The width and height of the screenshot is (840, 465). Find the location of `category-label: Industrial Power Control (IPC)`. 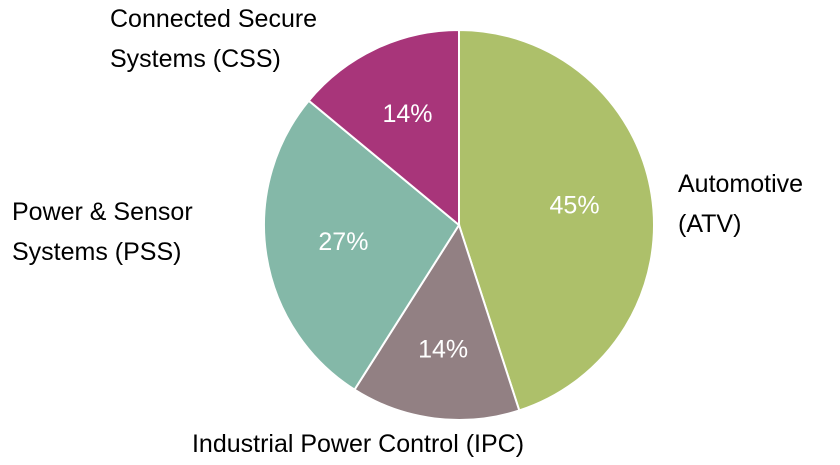

category-label: Industrial Power Control (IPC) is located at coordinates (358, 444).